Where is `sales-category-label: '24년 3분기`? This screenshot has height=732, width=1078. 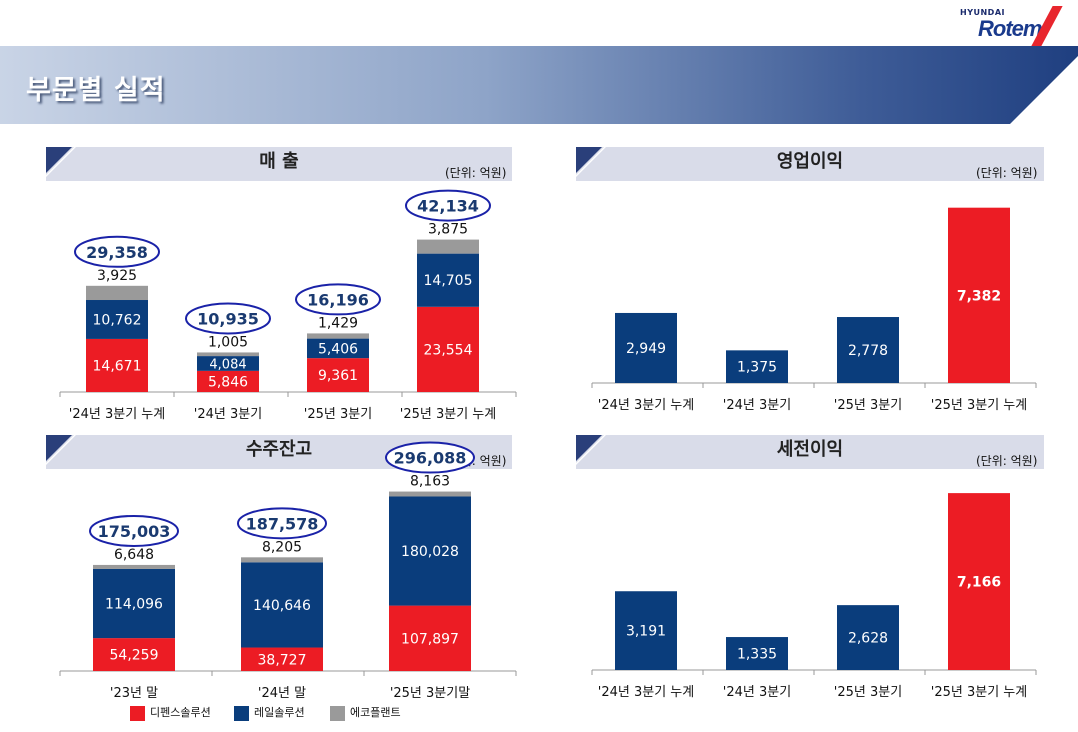 sales-category-label: '24년 3분기 is located at coordinates (228, 414).